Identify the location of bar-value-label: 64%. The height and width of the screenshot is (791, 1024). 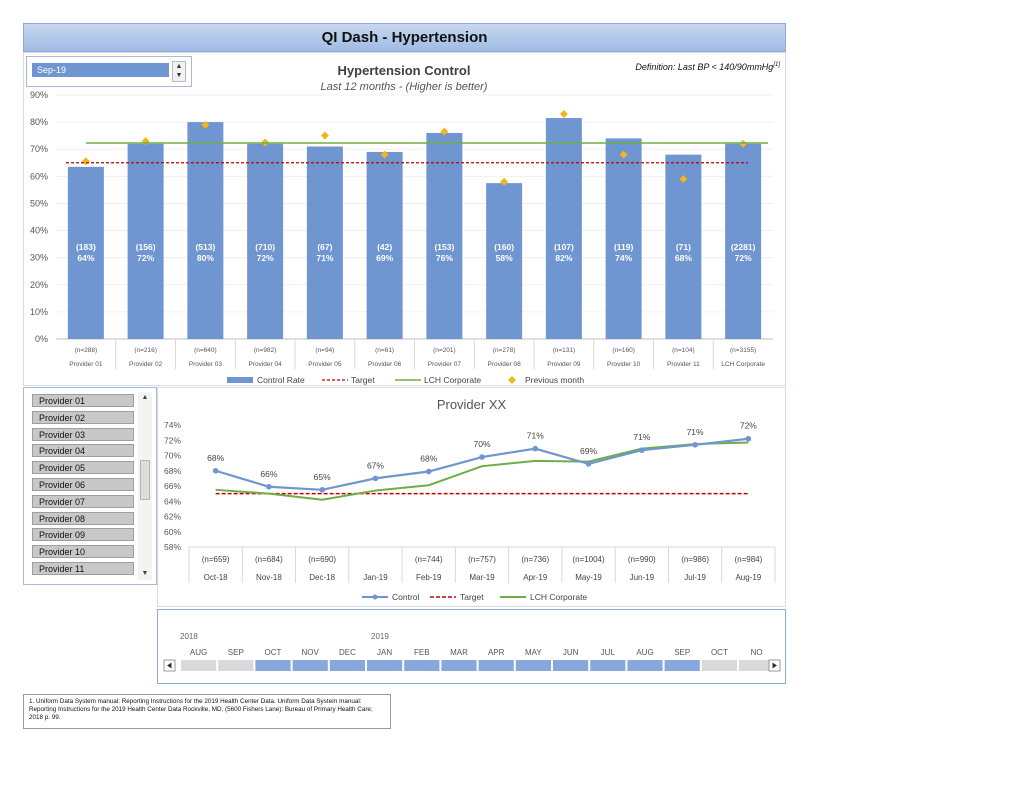
(85, 258).